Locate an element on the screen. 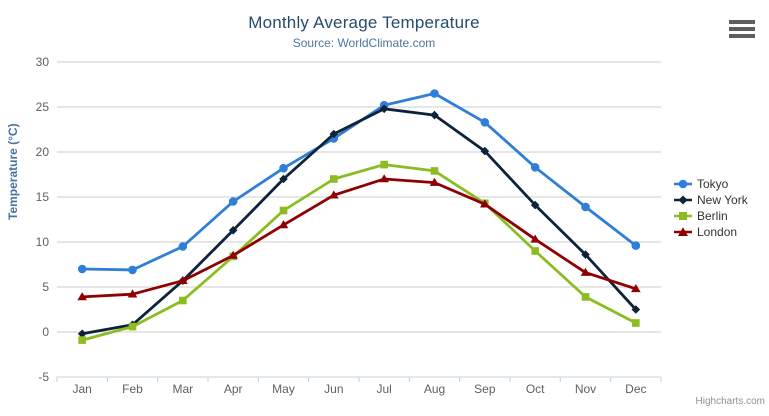  credits-link: Highcharts.com is located at coordinates (730, 401).